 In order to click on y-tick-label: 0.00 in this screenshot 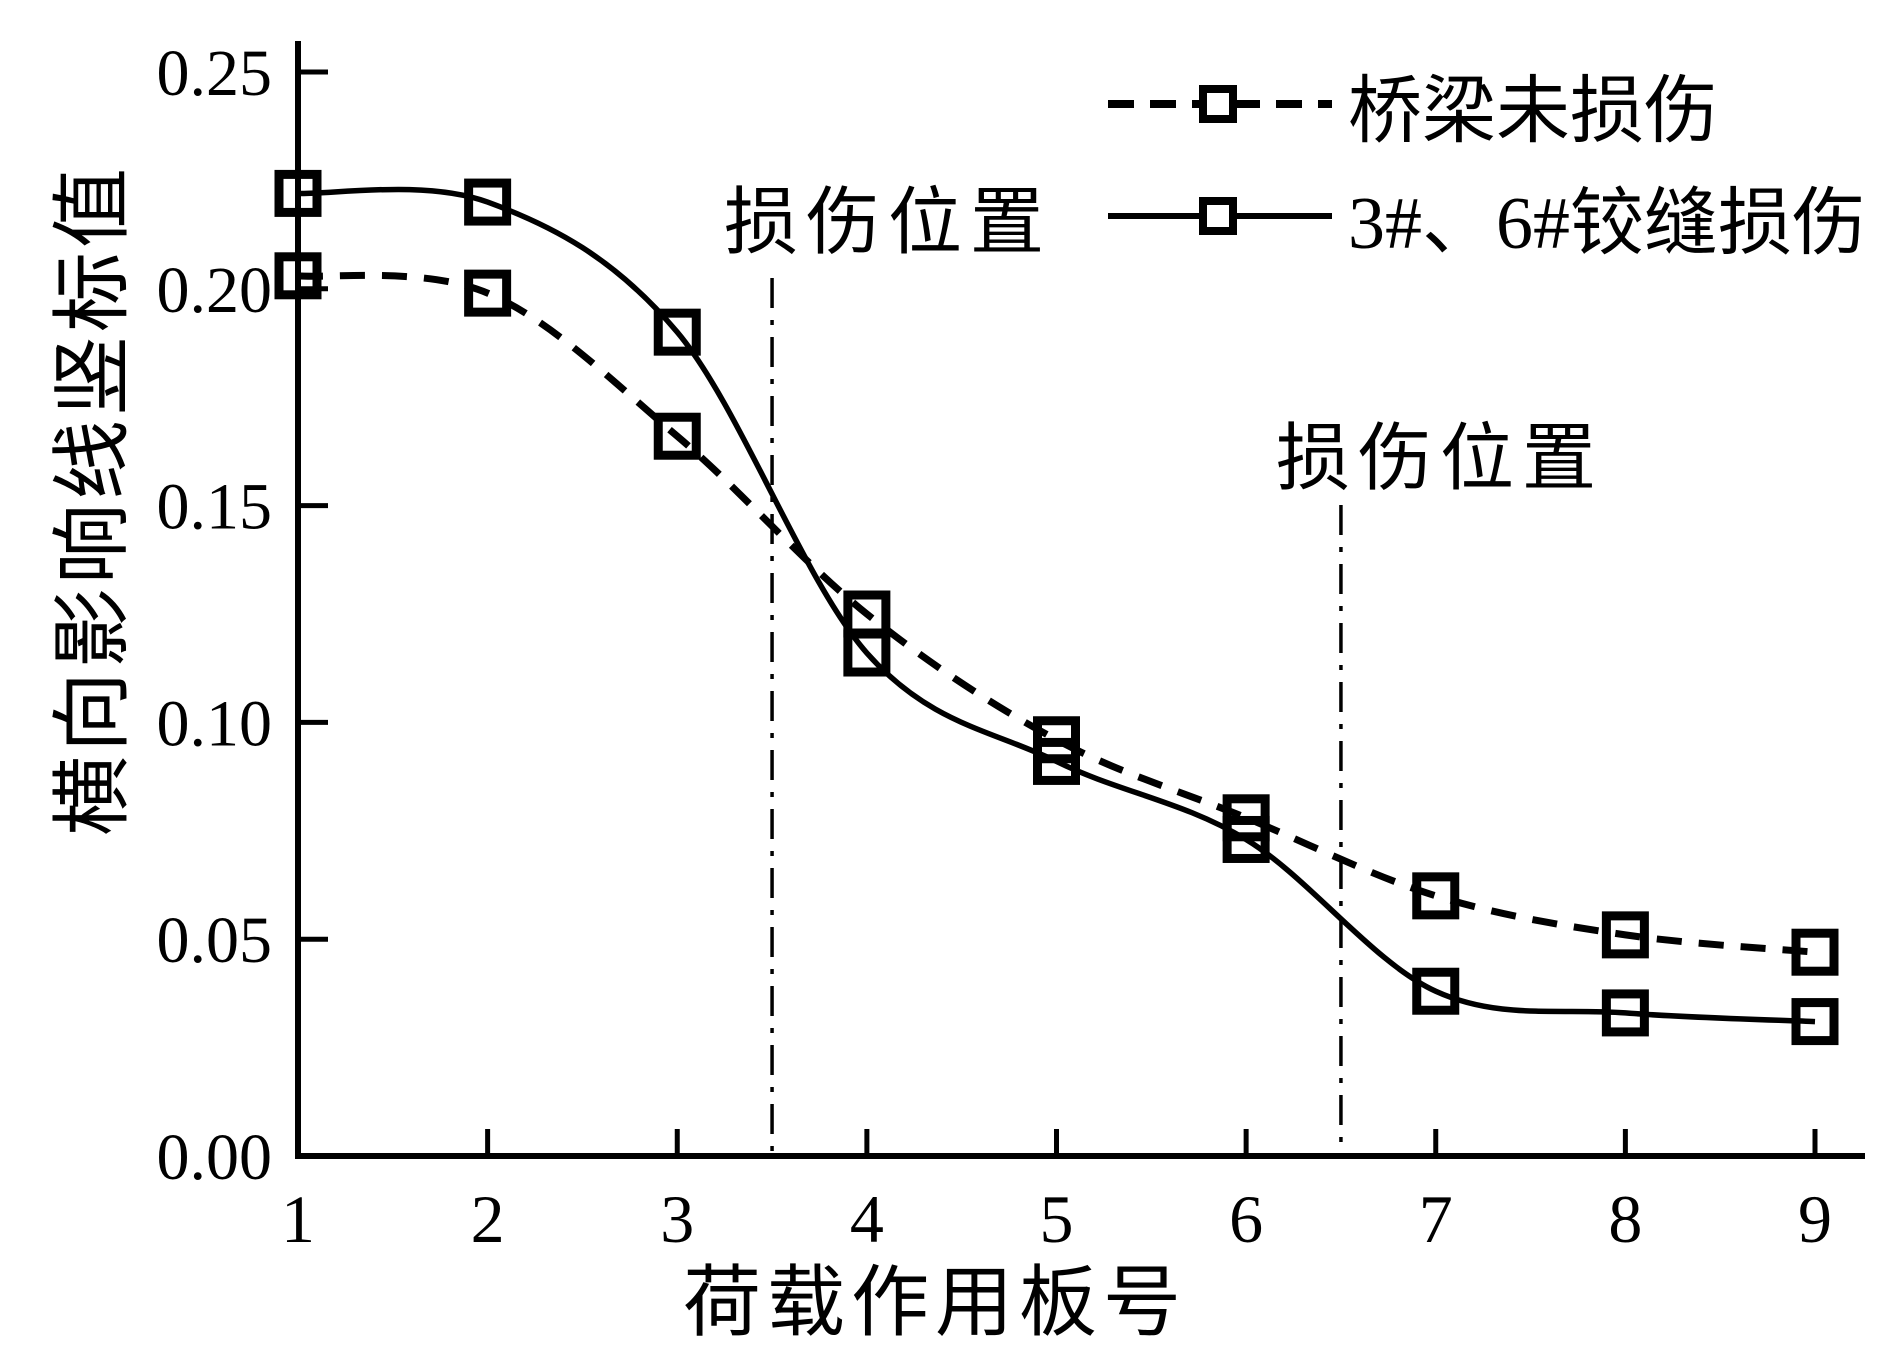, I will do `click(215, 1157)`.